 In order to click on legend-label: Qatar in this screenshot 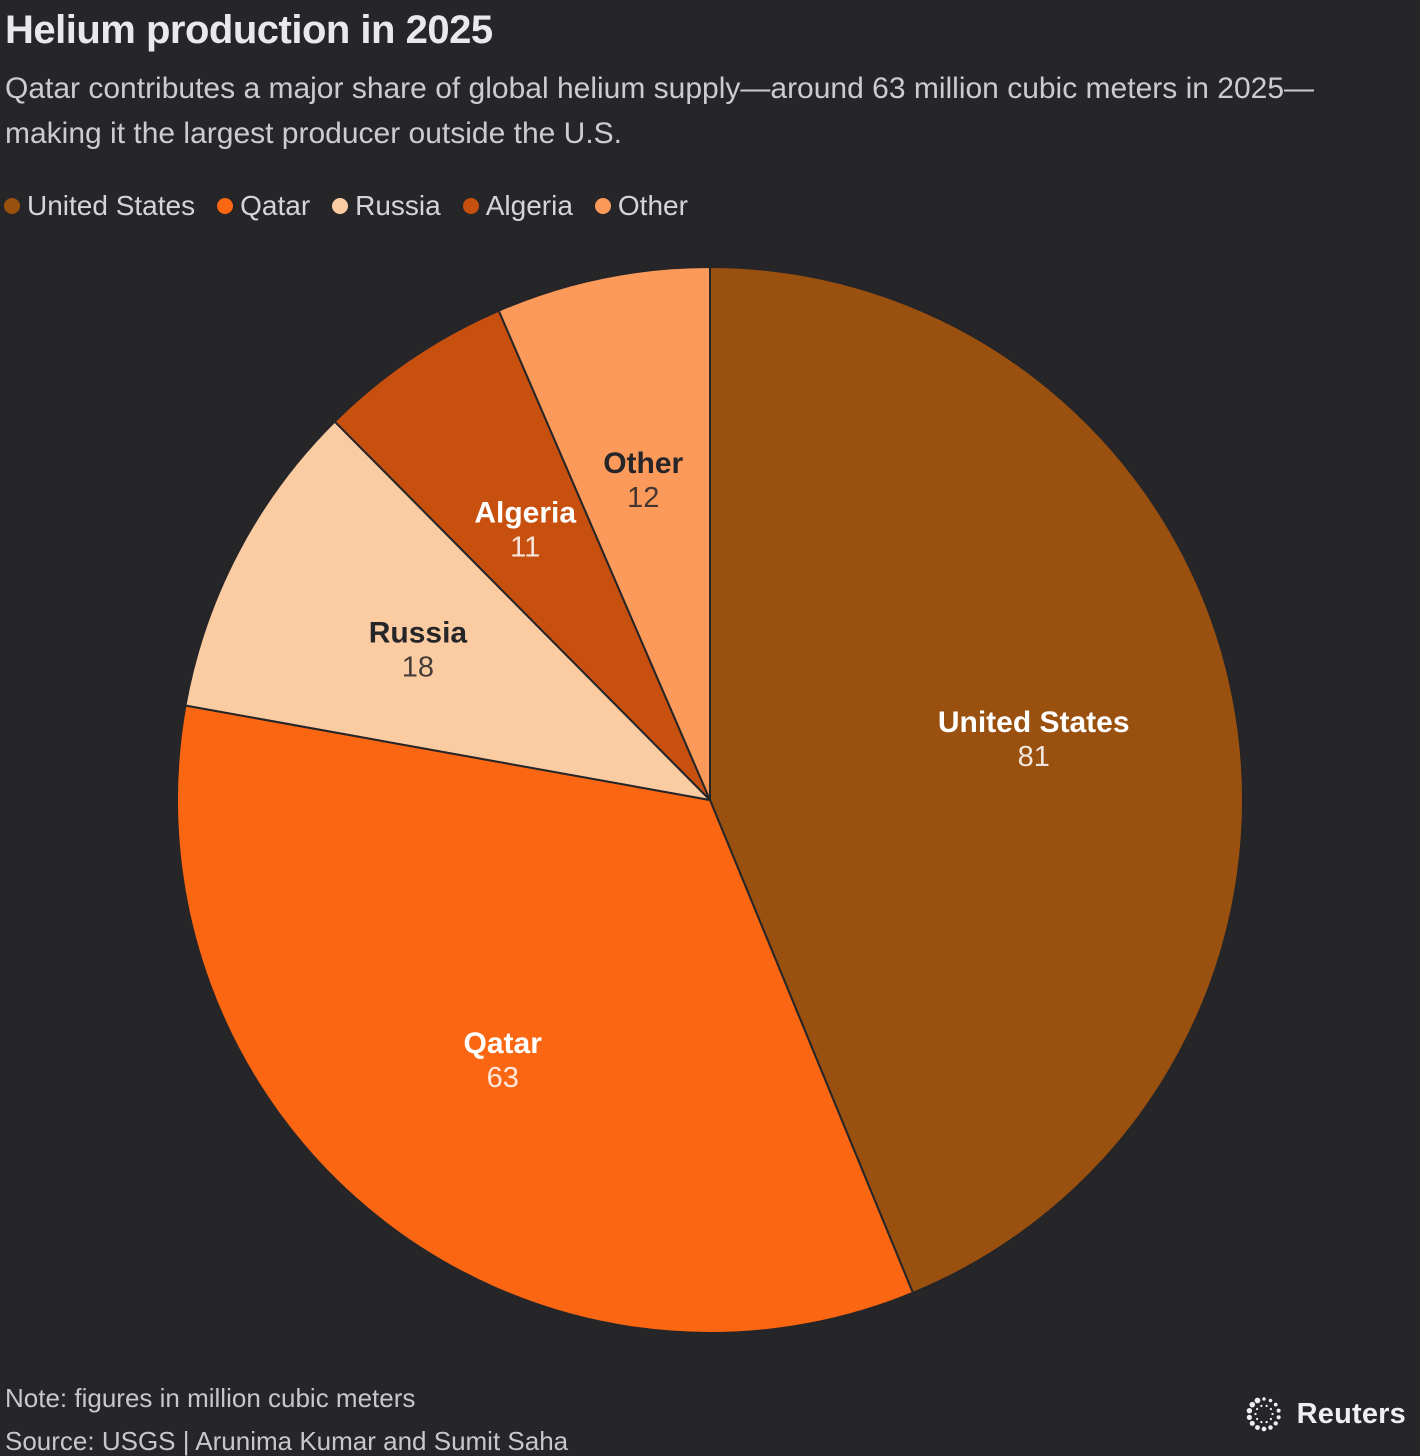, I will do `click(275, 205)`.